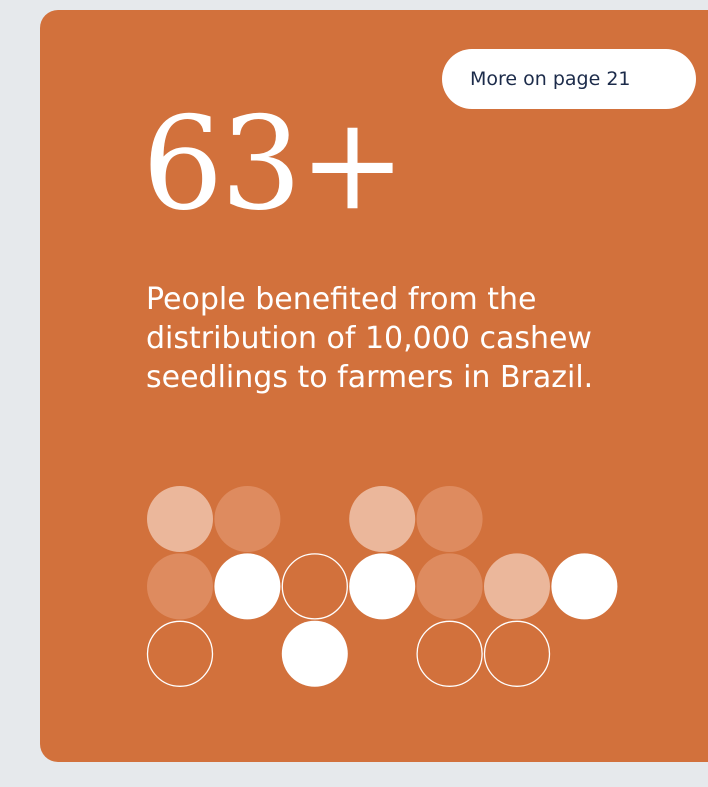  Describe the element at coordinates (274, 164) in the screenshot. I see `stat-value: 63+` at that location.